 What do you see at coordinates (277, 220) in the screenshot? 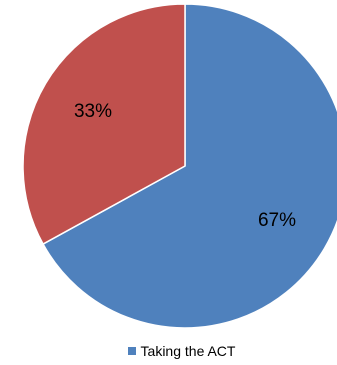
I see `pie-slice-1-label: 67%` at bounding box center [277, 220].